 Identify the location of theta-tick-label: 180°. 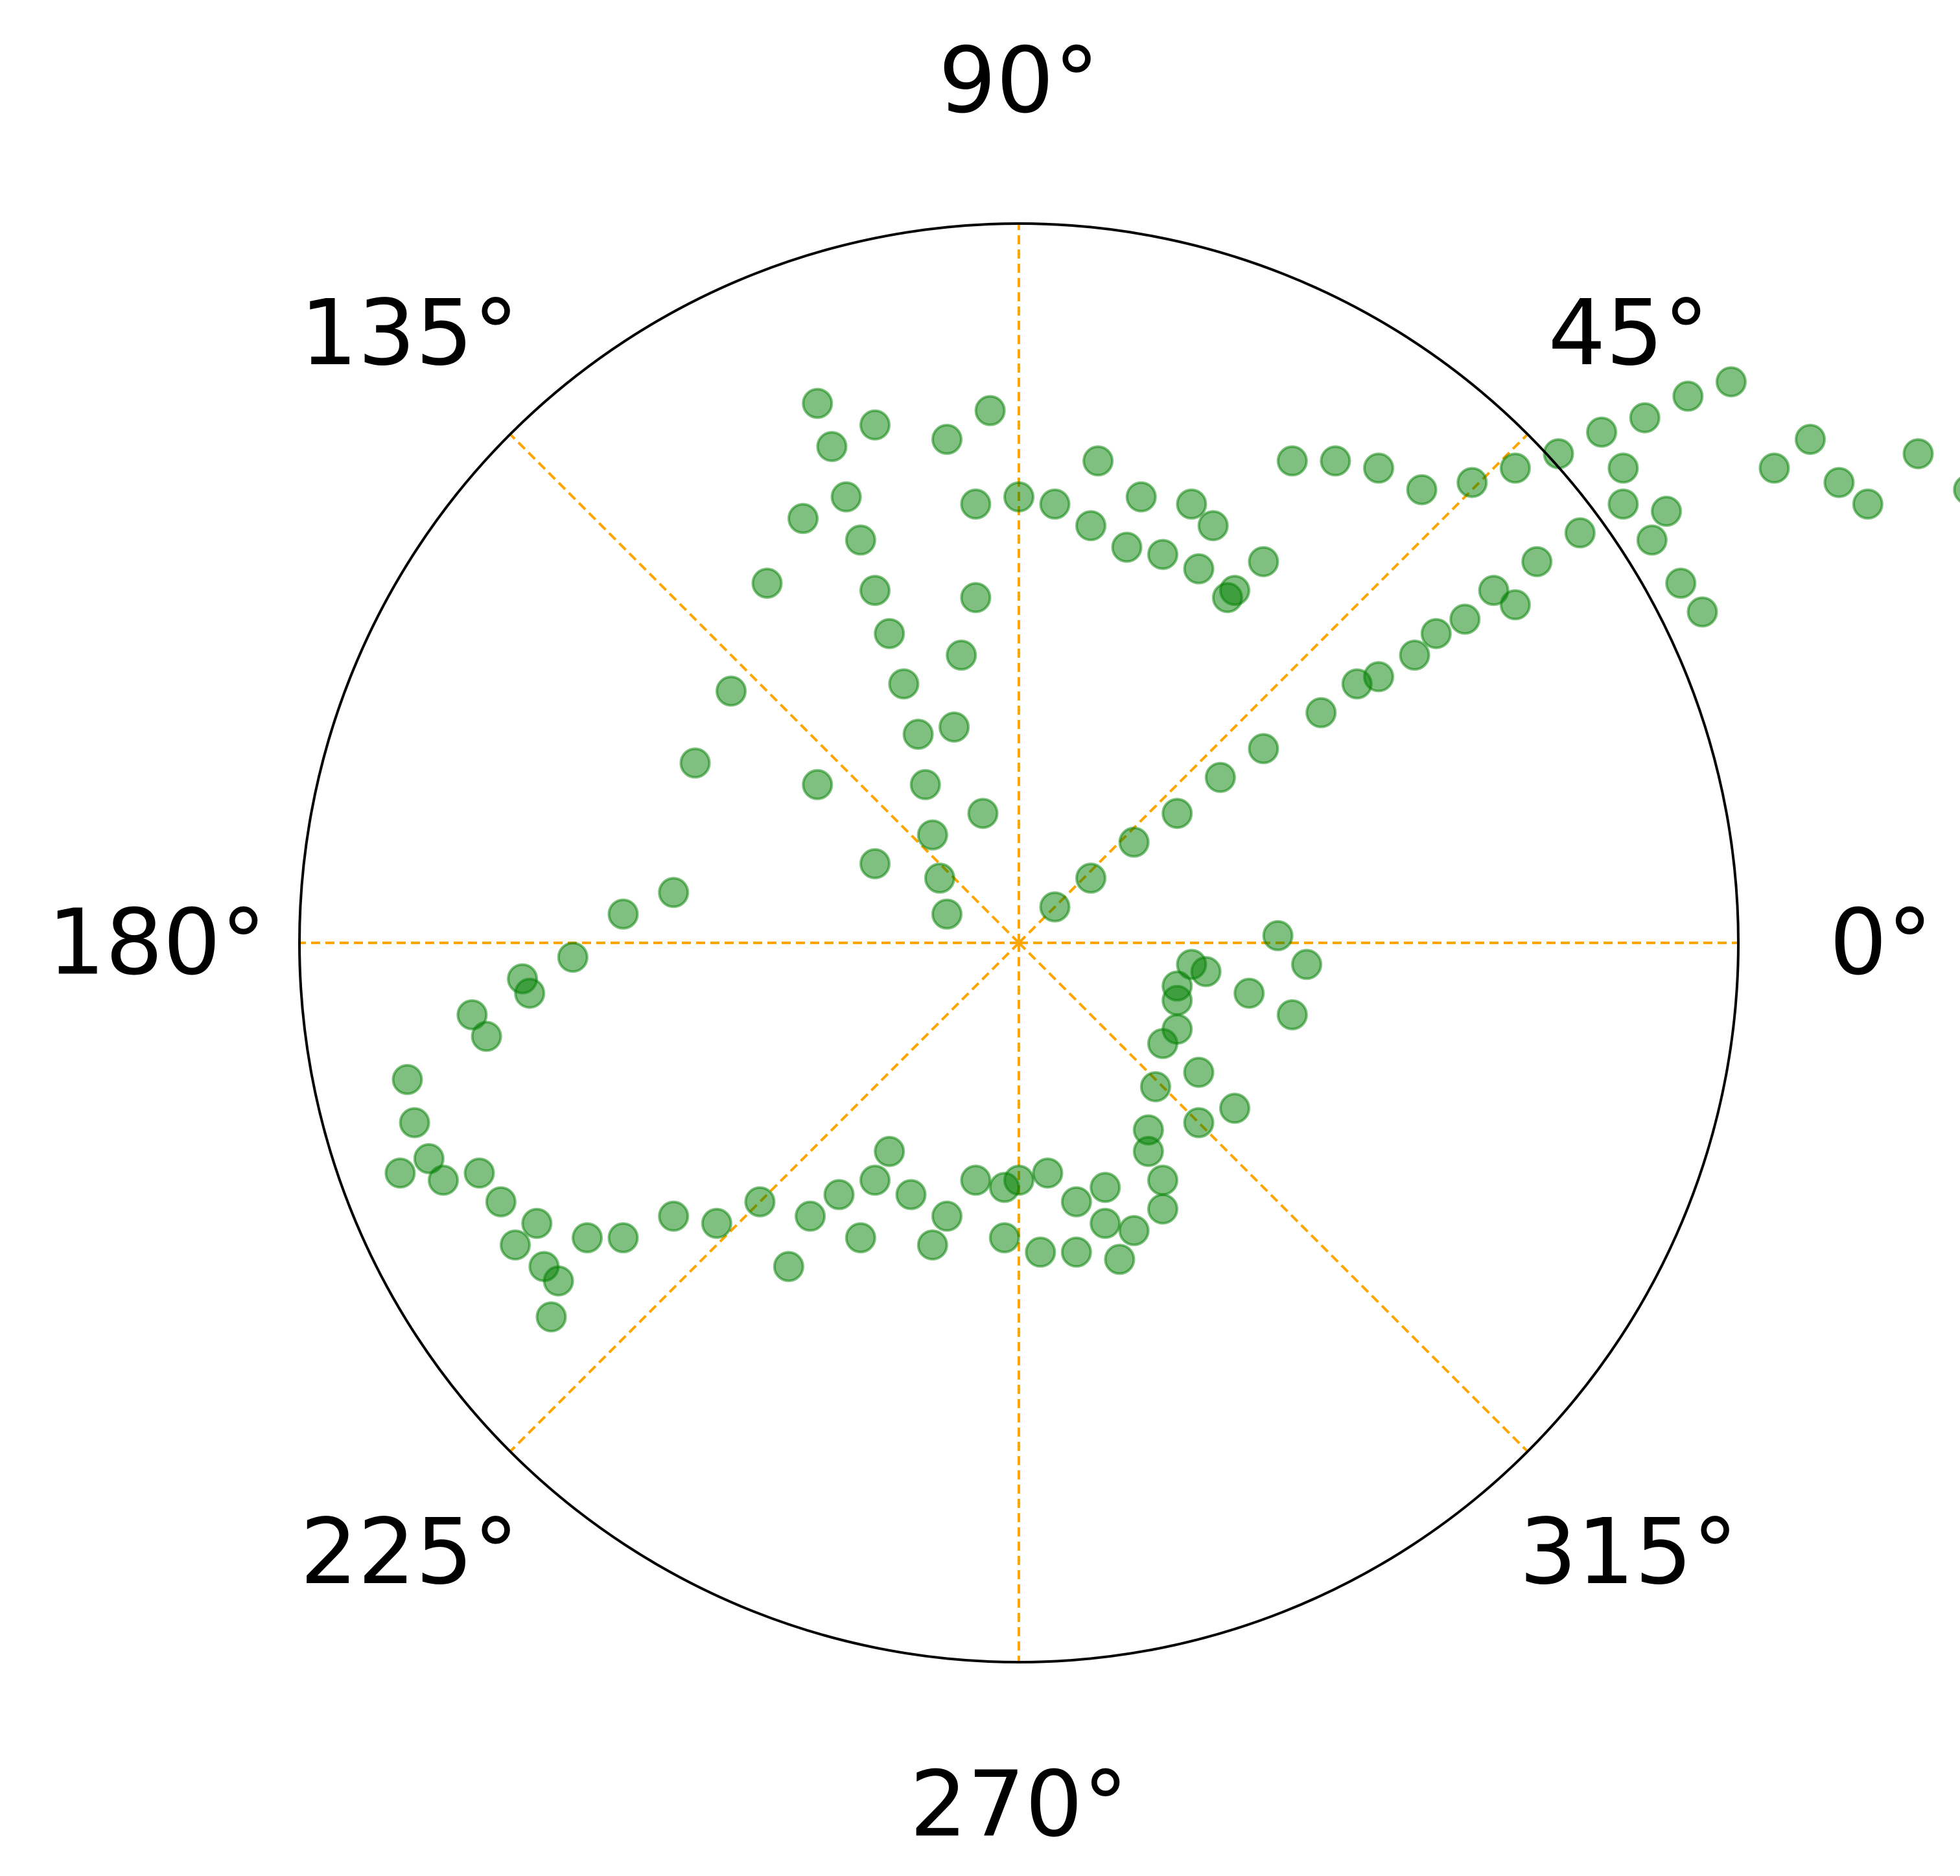
(156, 943).